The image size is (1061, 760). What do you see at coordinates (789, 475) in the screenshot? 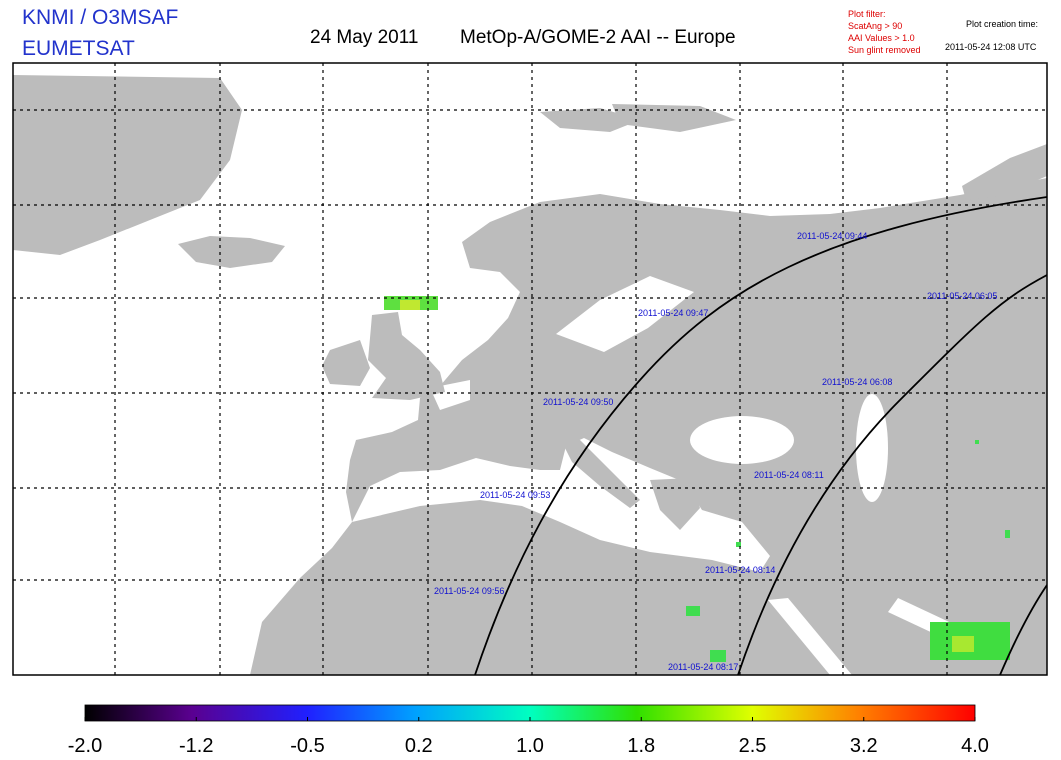
I see `orbit-time: 2011-05-24 08:11` at bounding box center [789, 475].